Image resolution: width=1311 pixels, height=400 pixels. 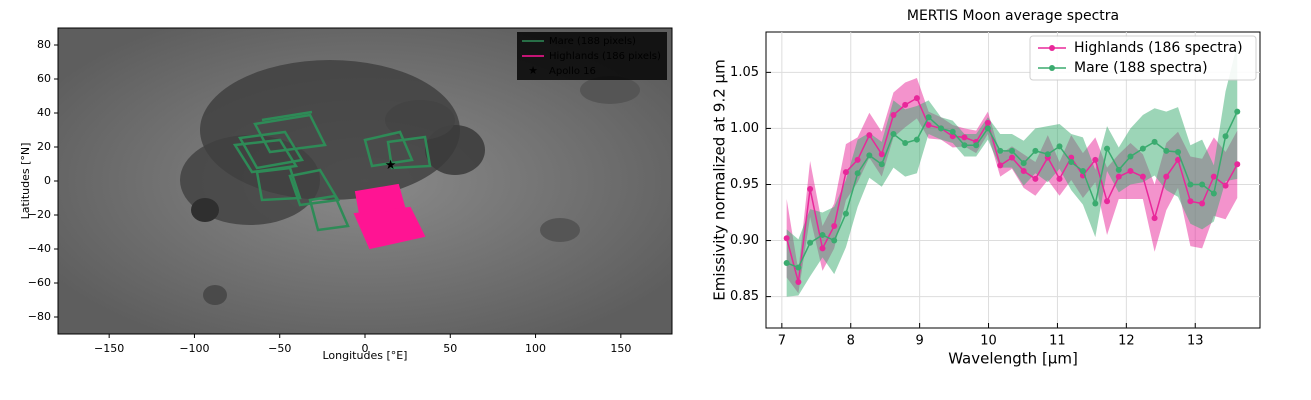 What do you see at coordinates (44, 44) in the screenshot?
I see `y-tick-label: 80` at bounding box center [44, 44].